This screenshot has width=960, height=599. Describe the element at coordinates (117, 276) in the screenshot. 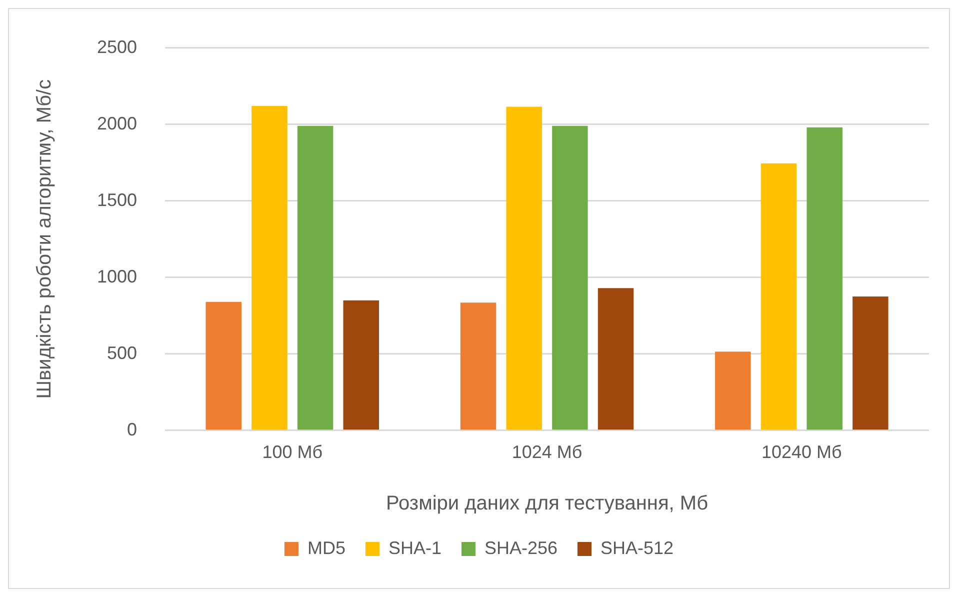

I see `y-tick-label: 1000` at that location.